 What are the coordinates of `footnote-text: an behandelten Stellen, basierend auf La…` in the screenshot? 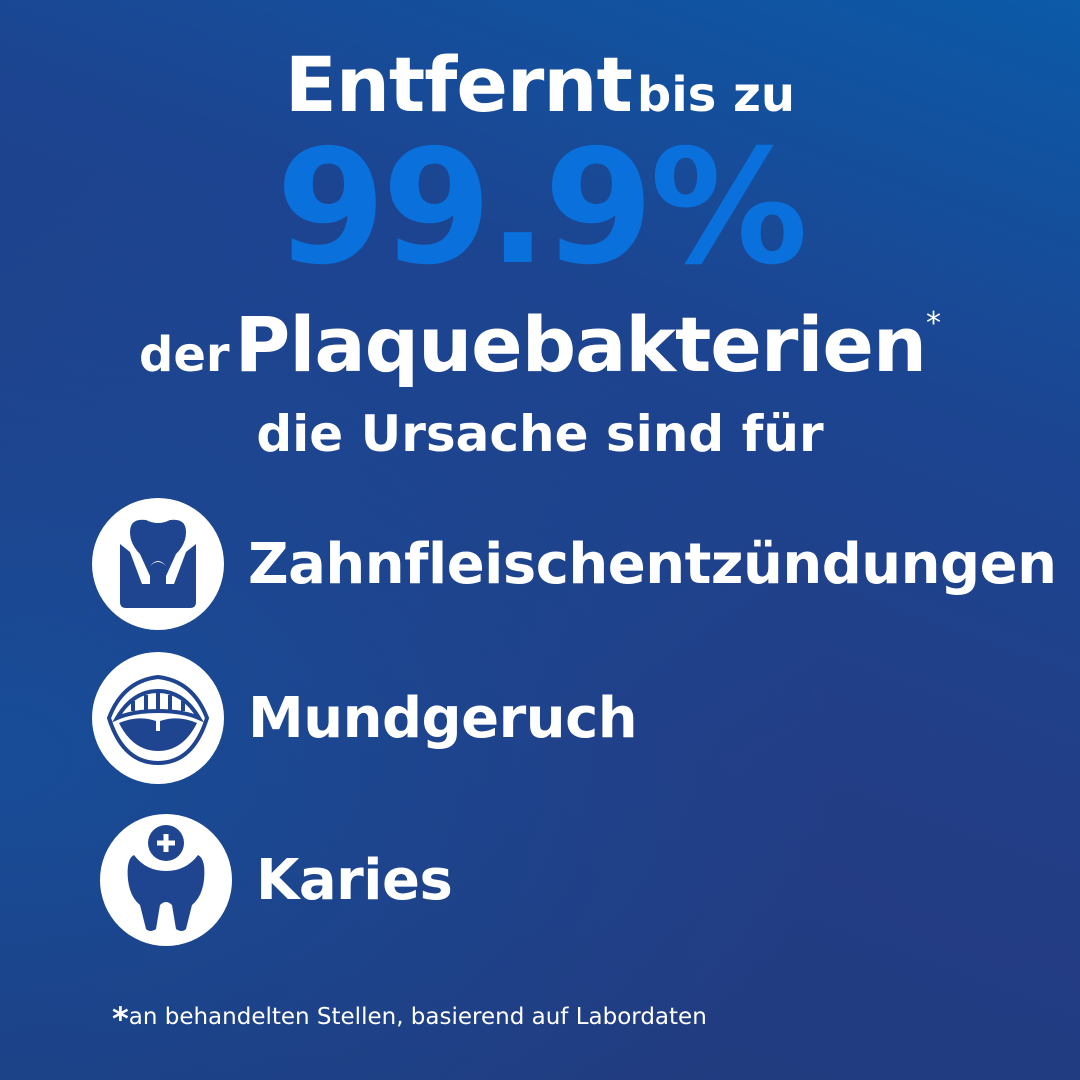 It's located at (417, 1017).